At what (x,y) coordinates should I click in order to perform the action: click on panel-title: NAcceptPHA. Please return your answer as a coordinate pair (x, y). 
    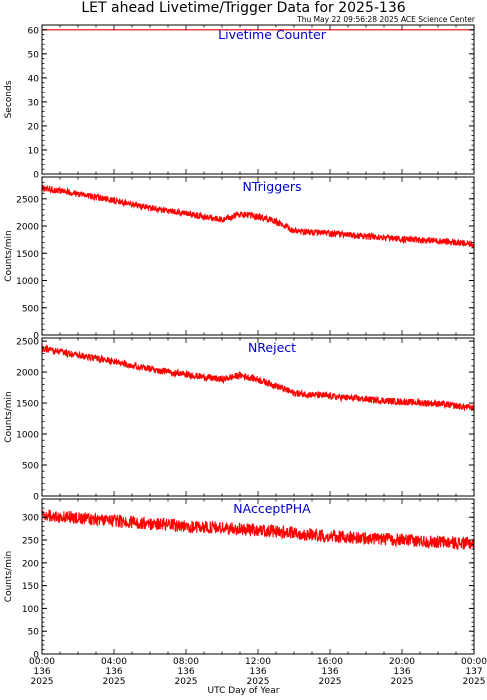
    Looking at the image, I should click on (272, 508).